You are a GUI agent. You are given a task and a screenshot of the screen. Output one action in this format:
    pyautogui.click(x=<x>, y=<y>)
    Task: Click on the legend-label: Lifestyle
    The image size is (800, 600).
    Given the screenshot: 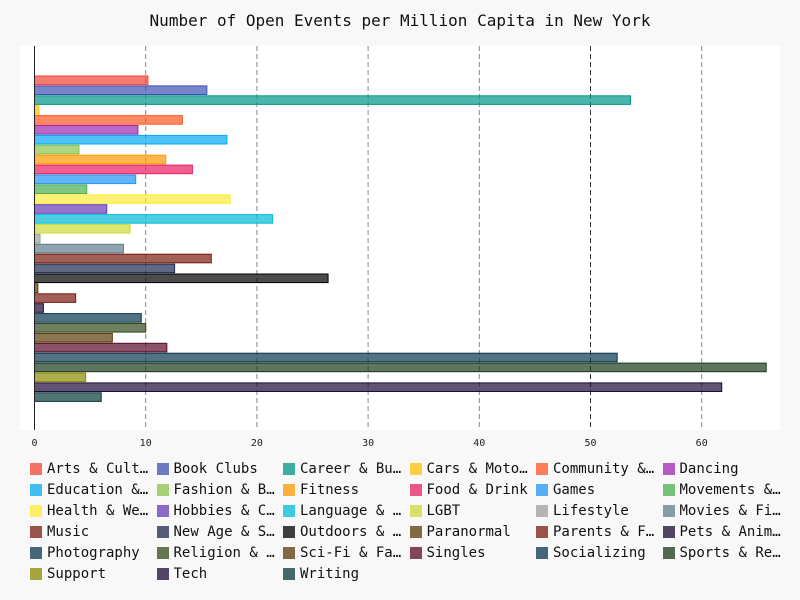 What is the action you would take?
    pyautogui.click(x=591, y=510)
    